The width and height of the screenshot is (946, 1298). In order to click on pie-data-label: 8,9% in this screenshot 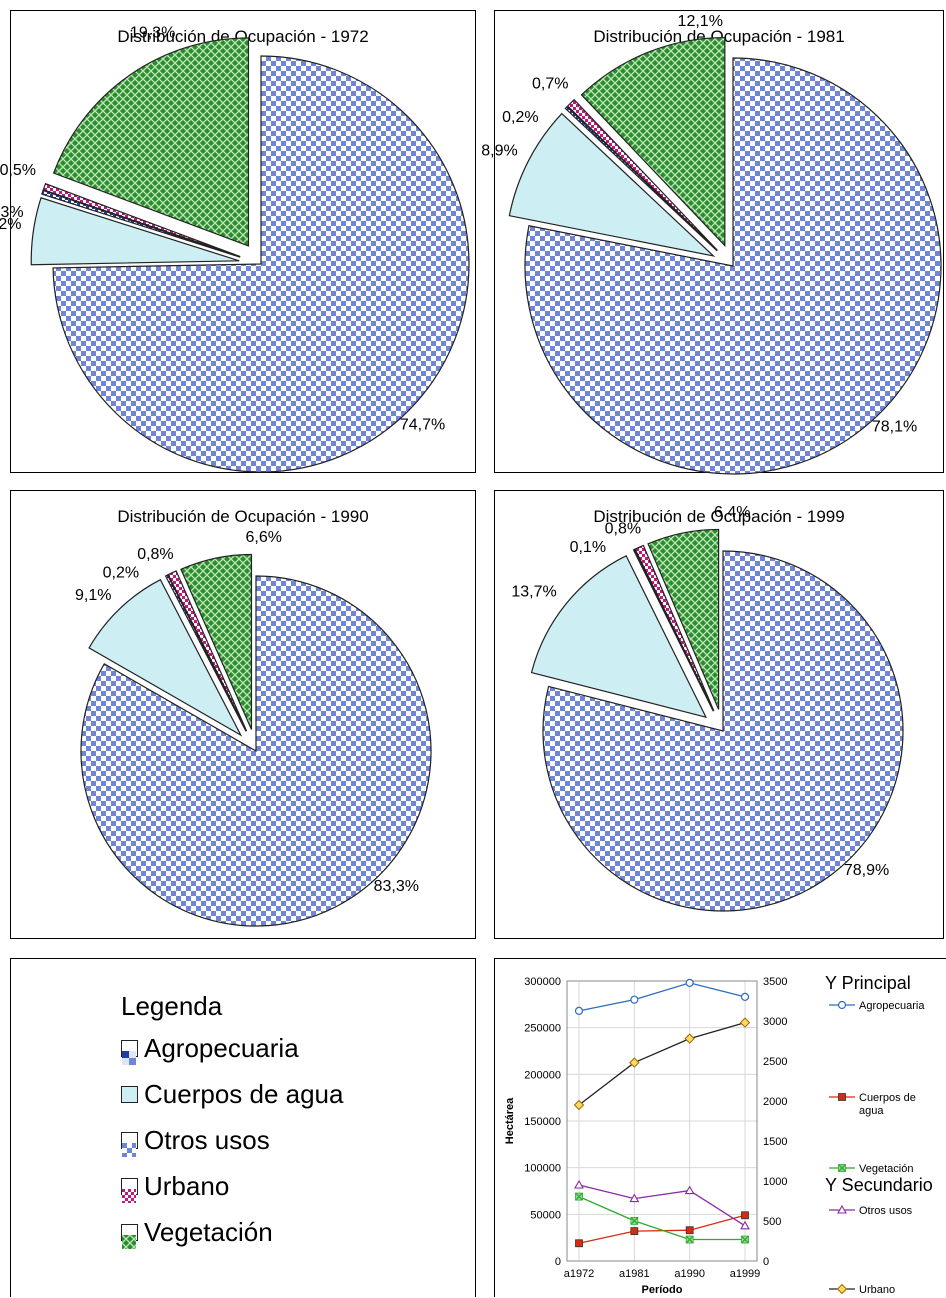, I will do `click(499, 150)`.